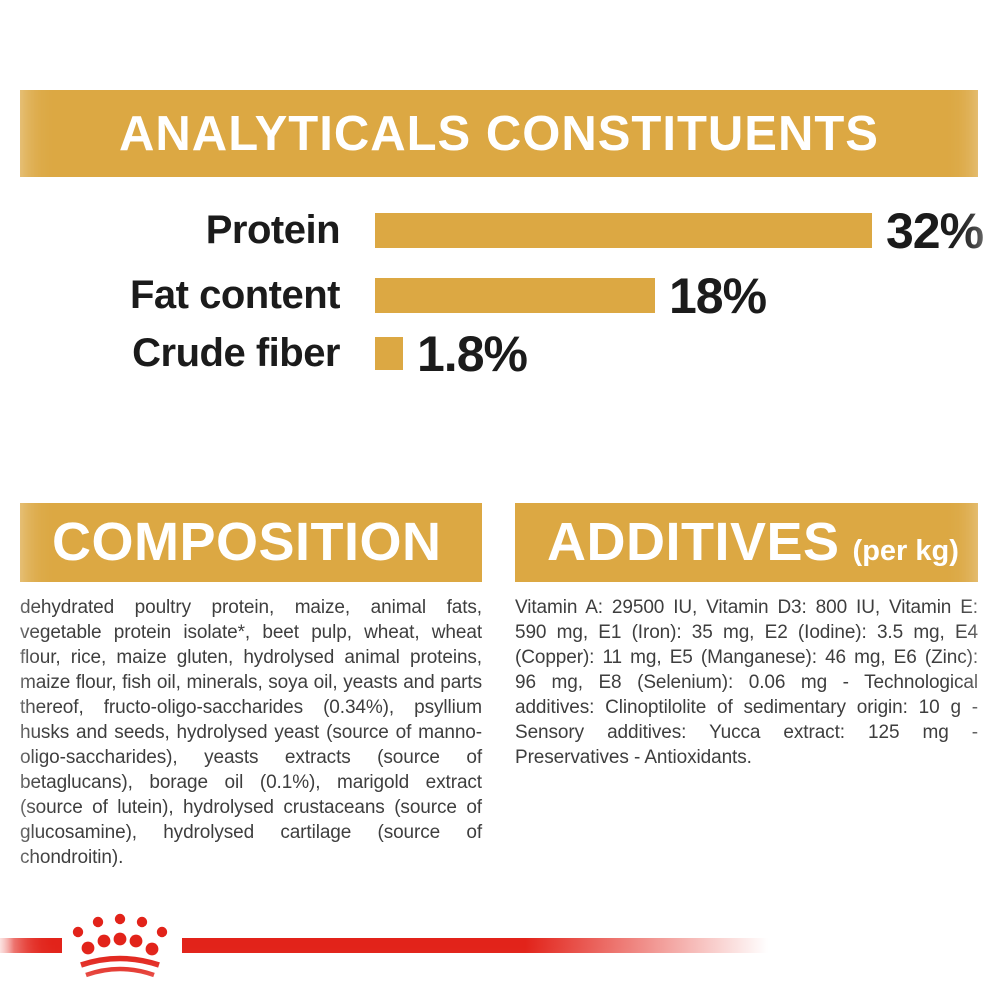  Describe the element at coordinates (472, 353) in the screenshot. I see `crude-fiber-value: 1.8%` at that location.